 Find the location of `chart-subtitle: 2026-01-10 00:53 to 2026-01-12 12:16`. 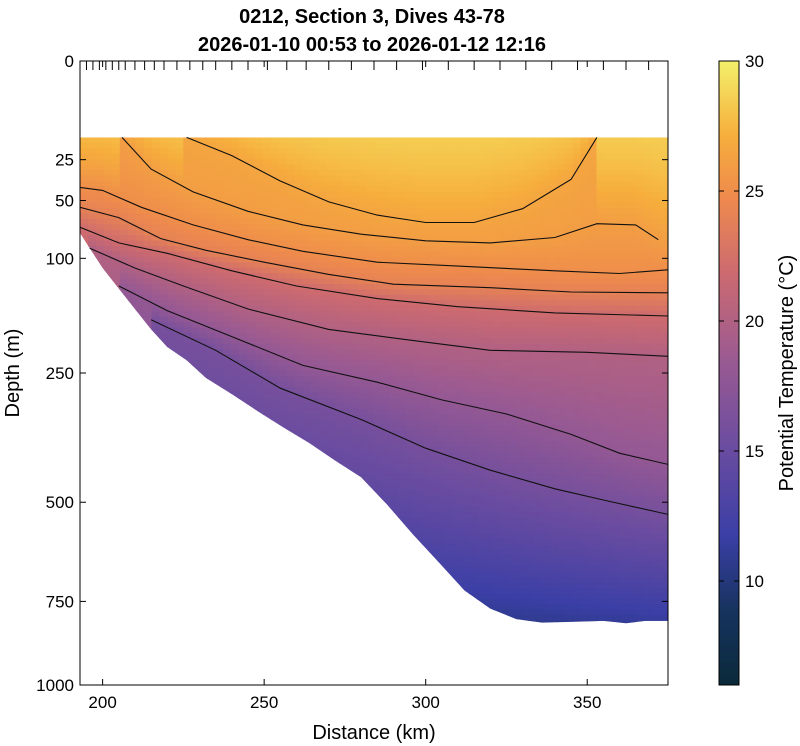

chart-subtitle: 2026-01-10 00:53 to 2026-01-12 12:16 is located at coordinates (372, 45).